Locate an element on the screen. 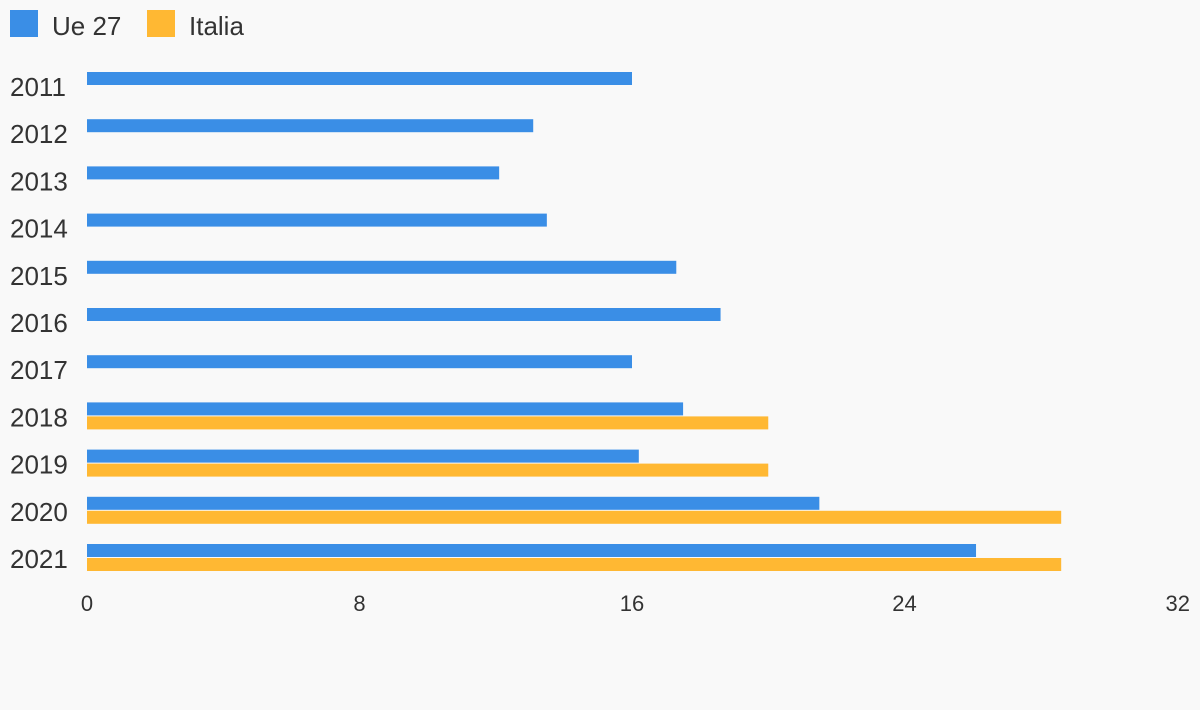  category-label-2020: 2020 is located at coordinates (39, 512).